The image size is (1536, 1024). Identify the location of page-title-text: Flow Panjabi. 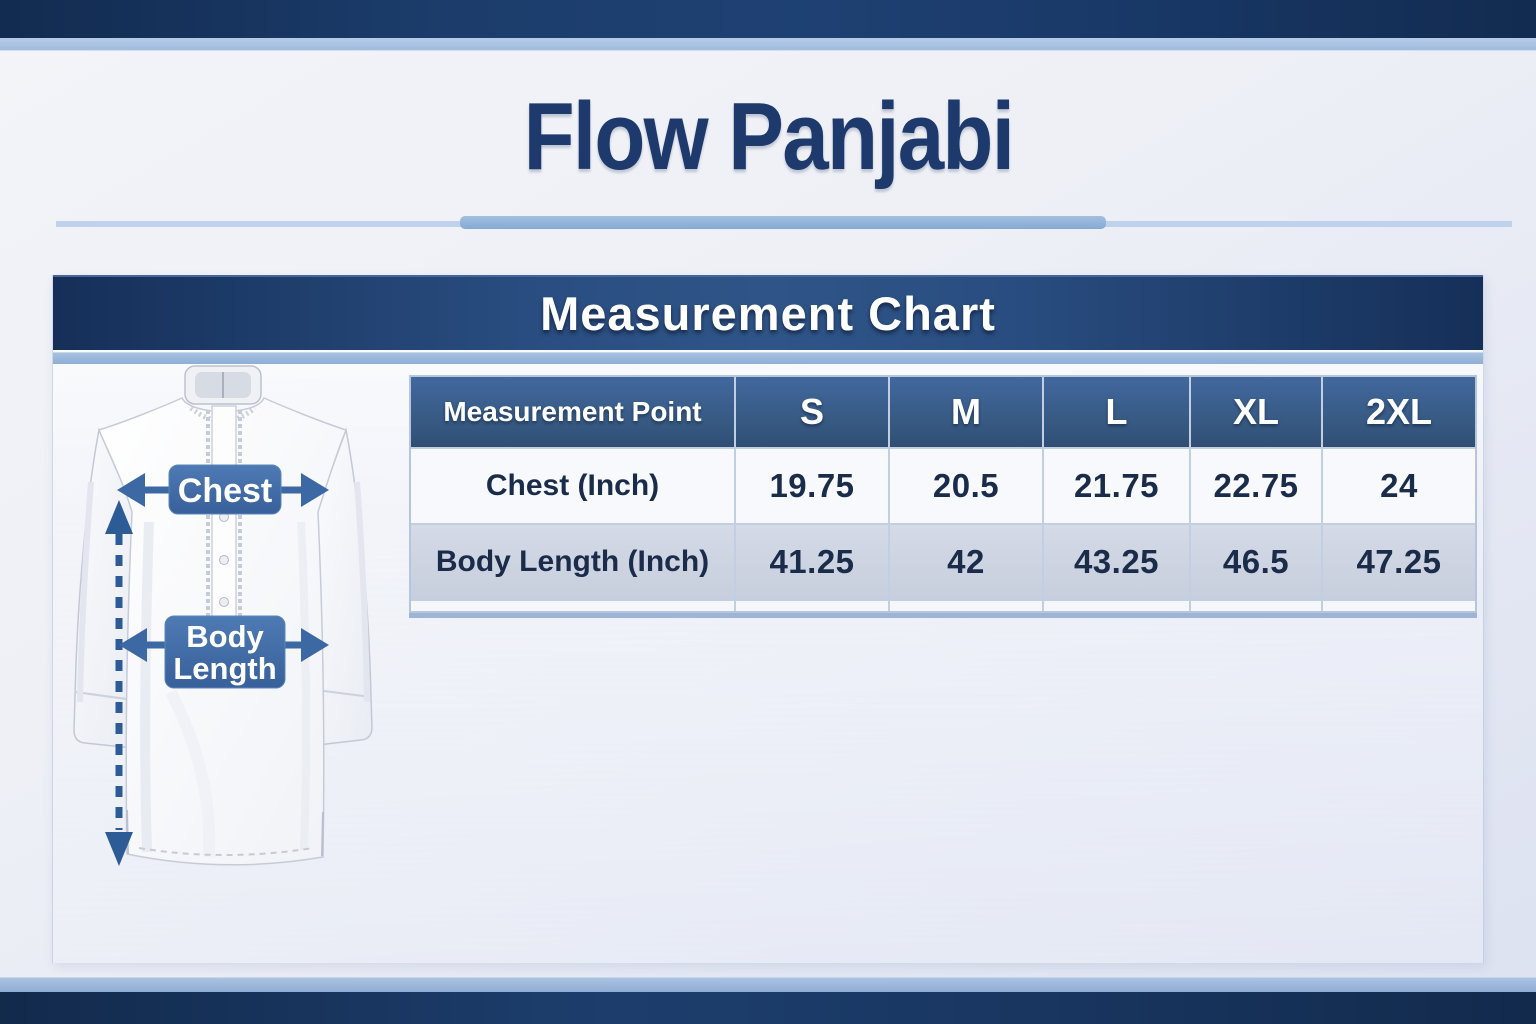
(768, 136).